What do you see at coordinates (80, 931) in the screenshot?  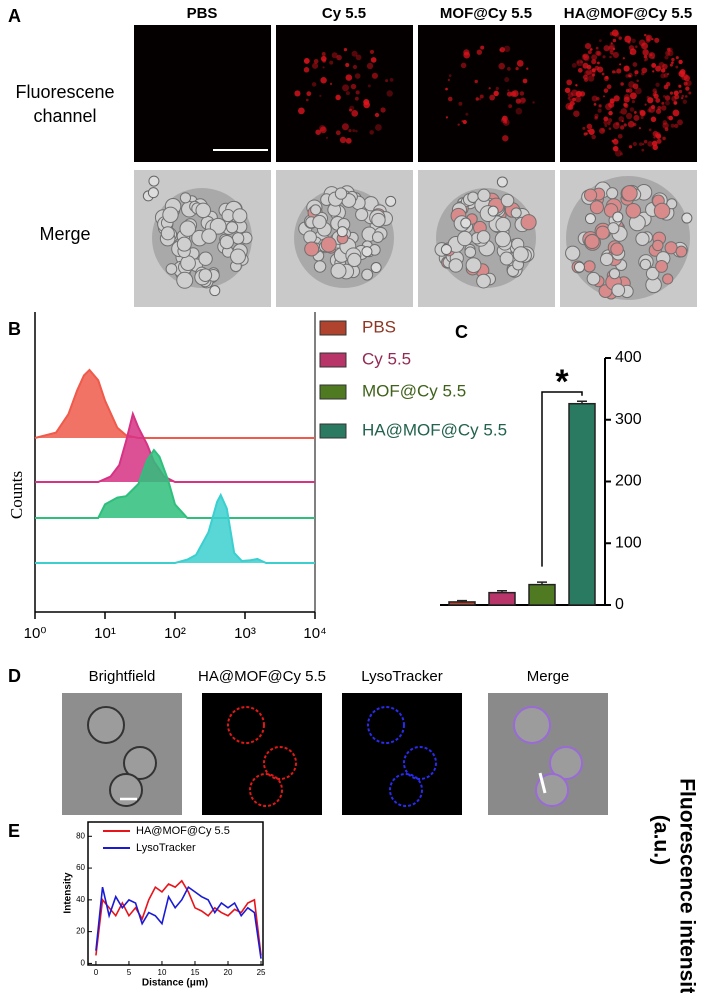 I see `y-tick-label: 20` at bounding box center [80, 931].